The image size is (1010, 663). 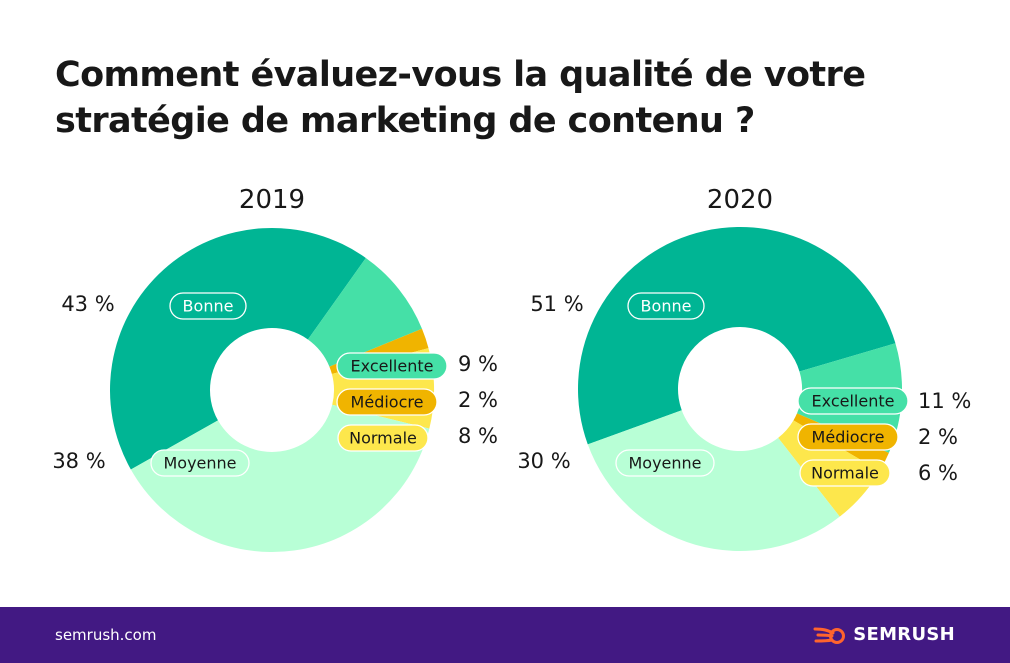 I want to click on chart-year-2020: 2020, so click(x=740, y=200).